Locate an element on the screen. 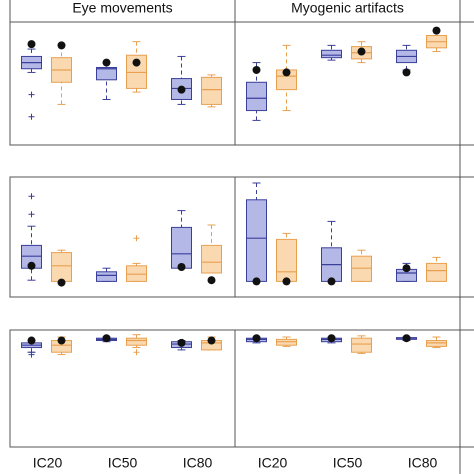 This screenshot has width=474, height=474. panel-title: Eye movements is located at coordinates (122, 8).